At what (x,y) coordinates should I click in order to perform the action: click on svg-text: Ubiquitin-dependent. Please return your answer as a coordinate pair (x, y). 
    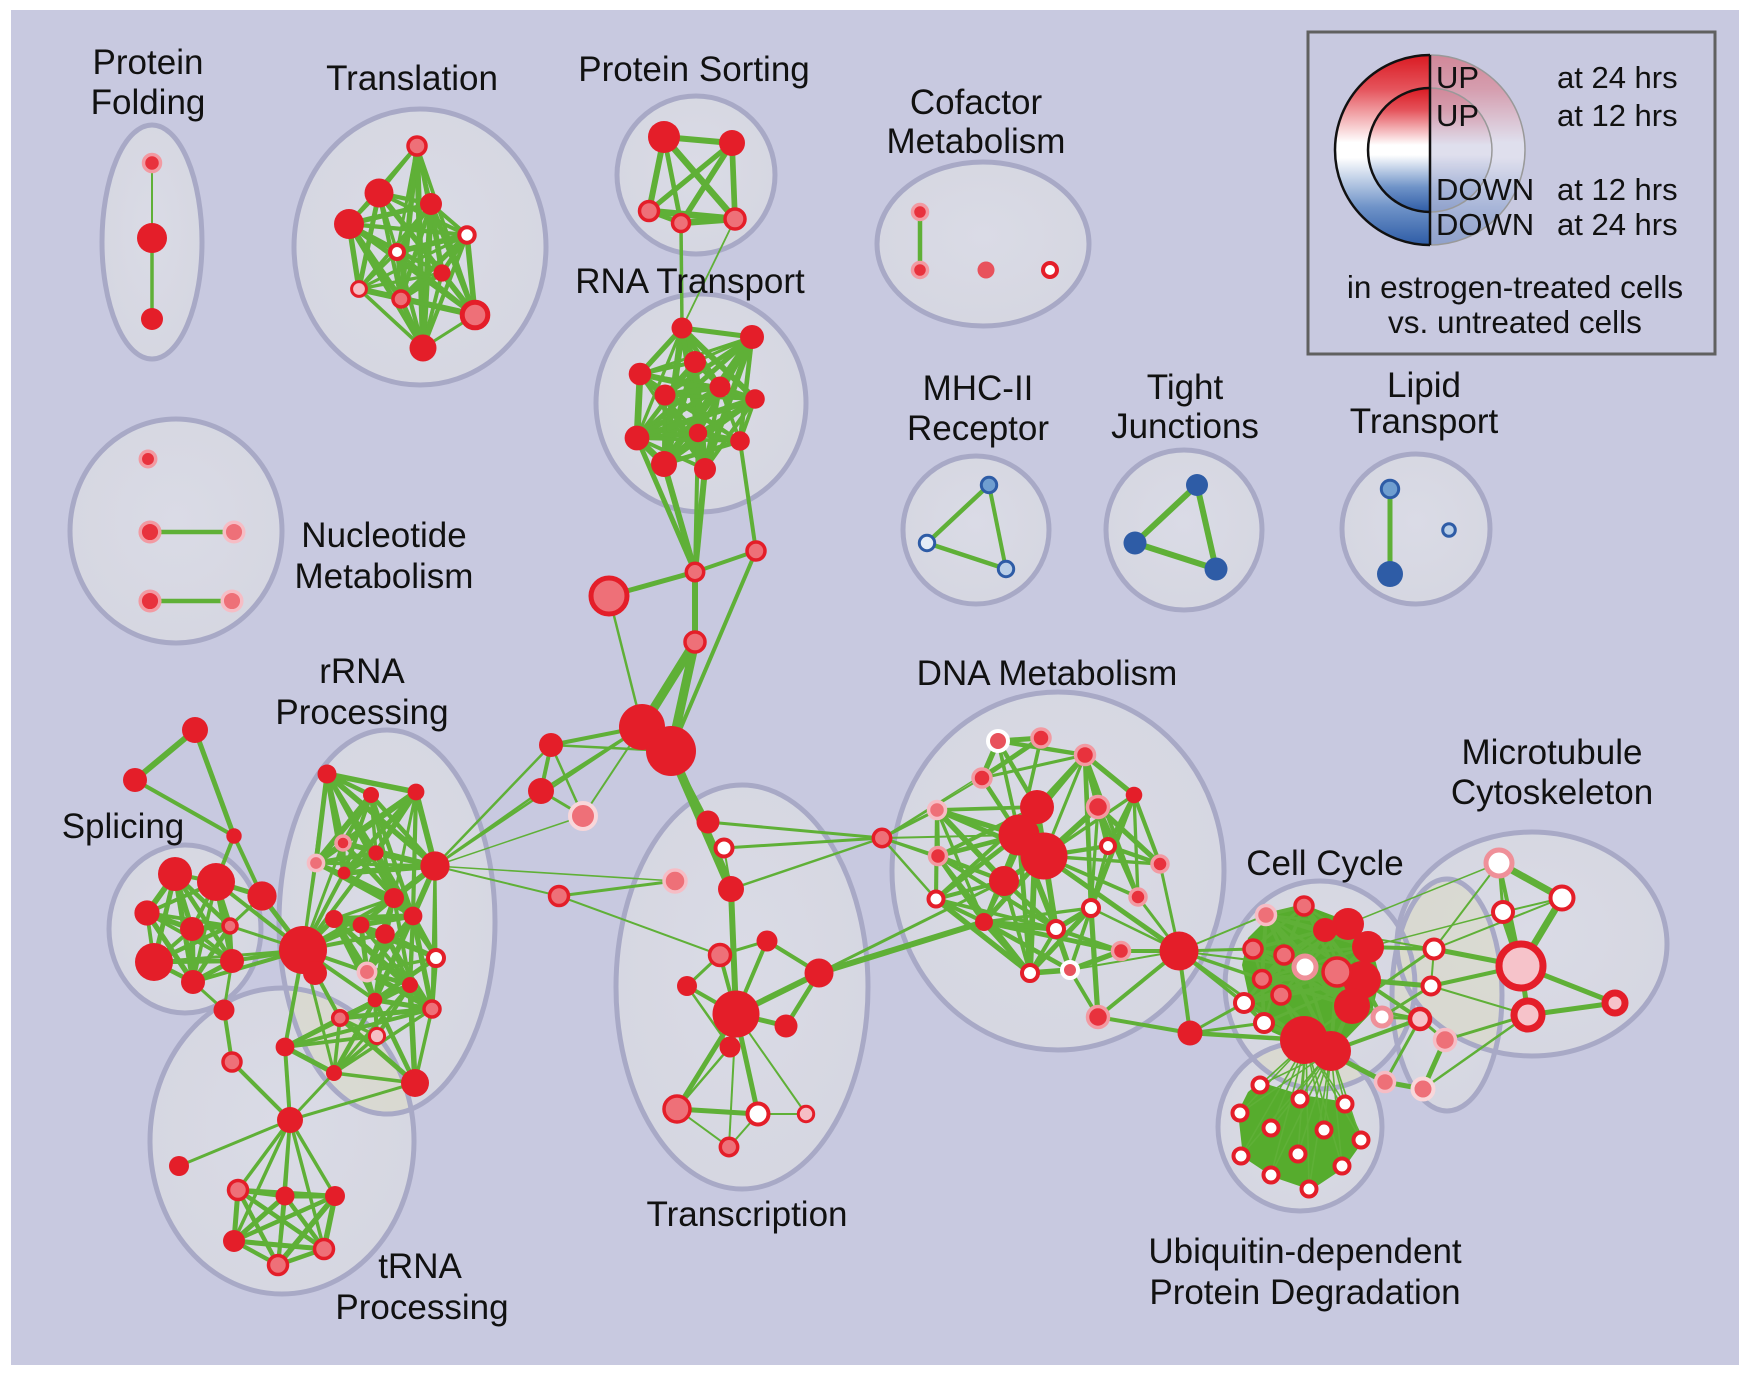
    Looking at the image, I should click on (1305, 1251).